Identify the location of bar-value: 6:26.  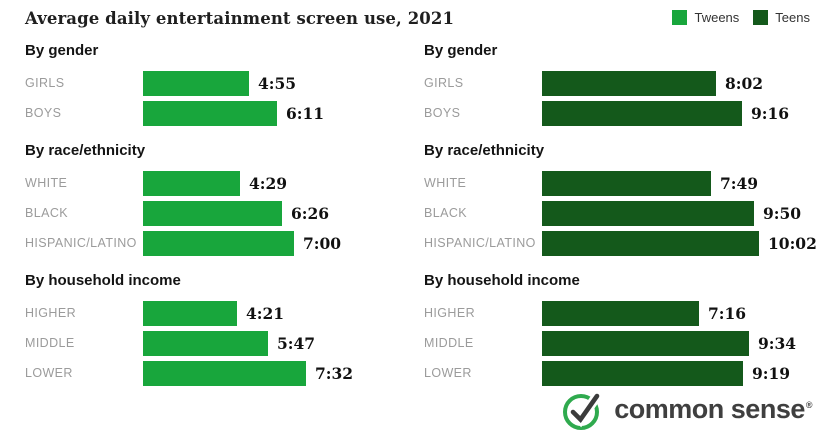
(310, 213).